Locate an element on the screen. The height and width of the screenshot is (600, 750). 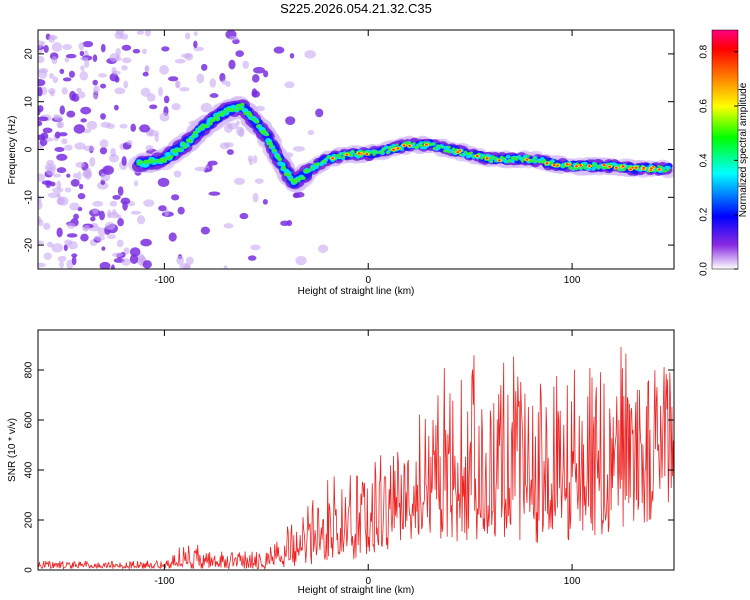
spectrogram-x-label: Height of straight line (km) is located at coordinates (356, 291).